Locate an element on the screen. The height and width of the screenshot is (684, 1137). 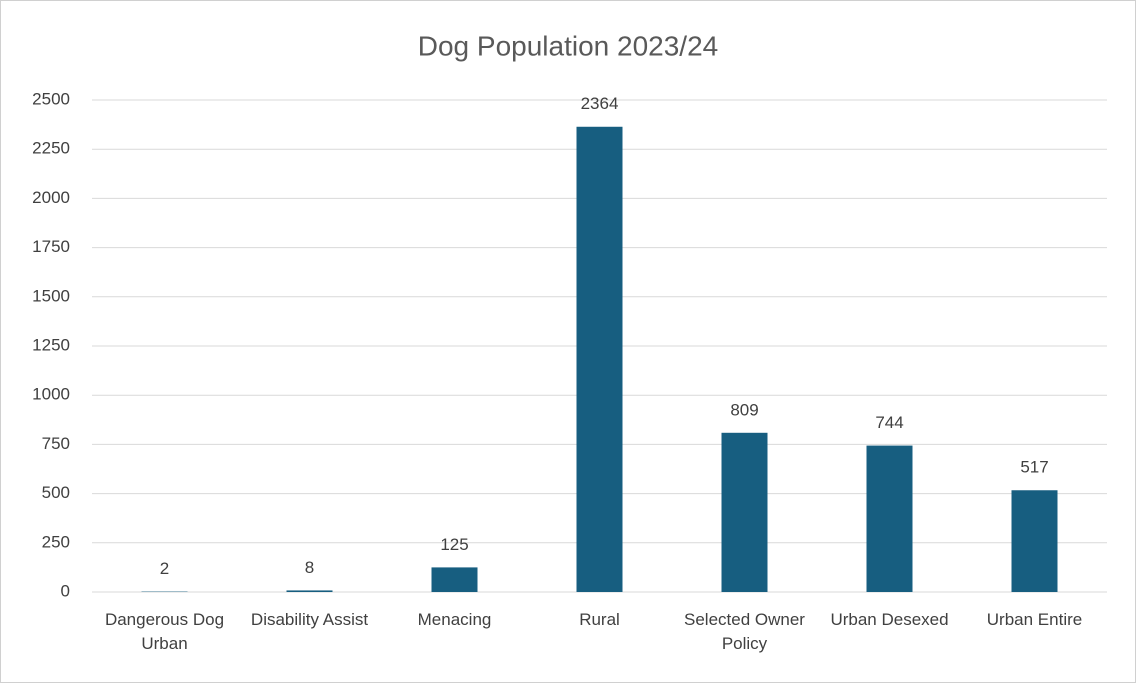
y-tick-label: 0 is located at coordinates (65, 590).